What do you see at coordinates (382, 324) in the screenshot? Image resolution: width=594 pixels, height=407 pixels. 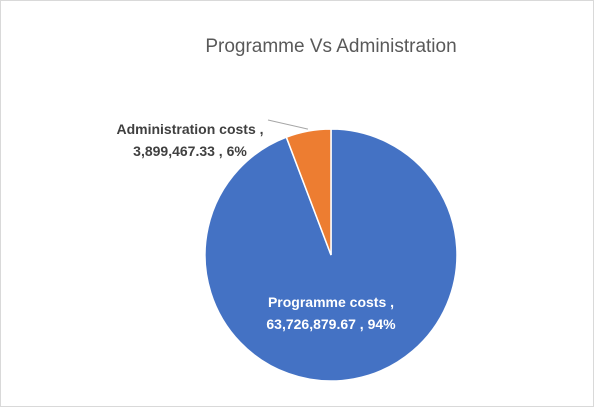 I see `percent-label: 94%` at bounding box center [382, 324].